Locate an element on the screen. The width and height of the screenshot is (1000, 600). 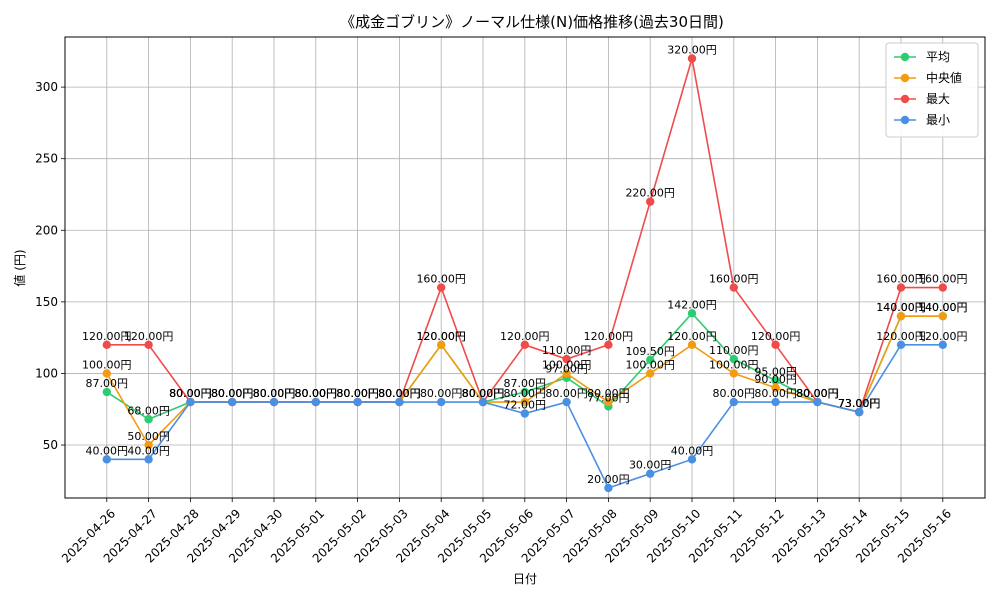
y-tick-label: 100 is located at coordinates (46, 373).